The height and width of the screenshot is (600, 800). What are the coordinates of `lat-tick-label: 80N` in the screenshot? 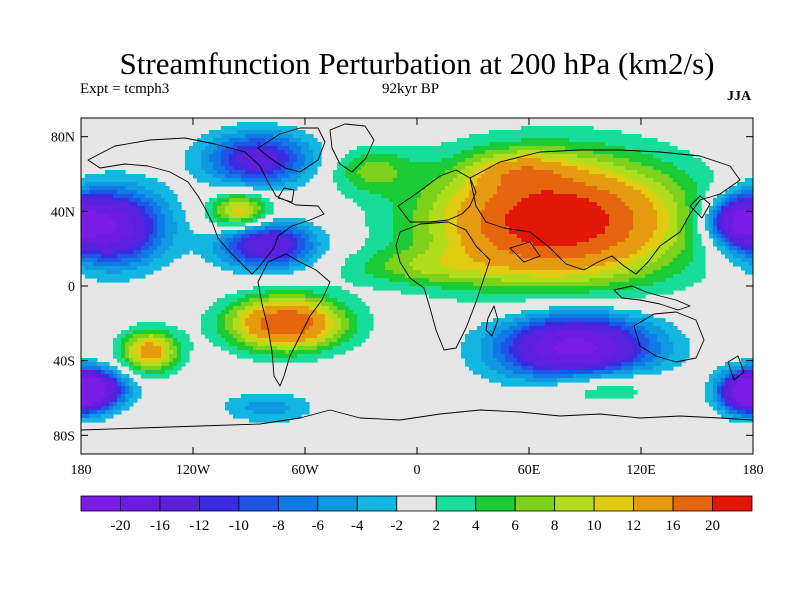 It's located at (63, 138).